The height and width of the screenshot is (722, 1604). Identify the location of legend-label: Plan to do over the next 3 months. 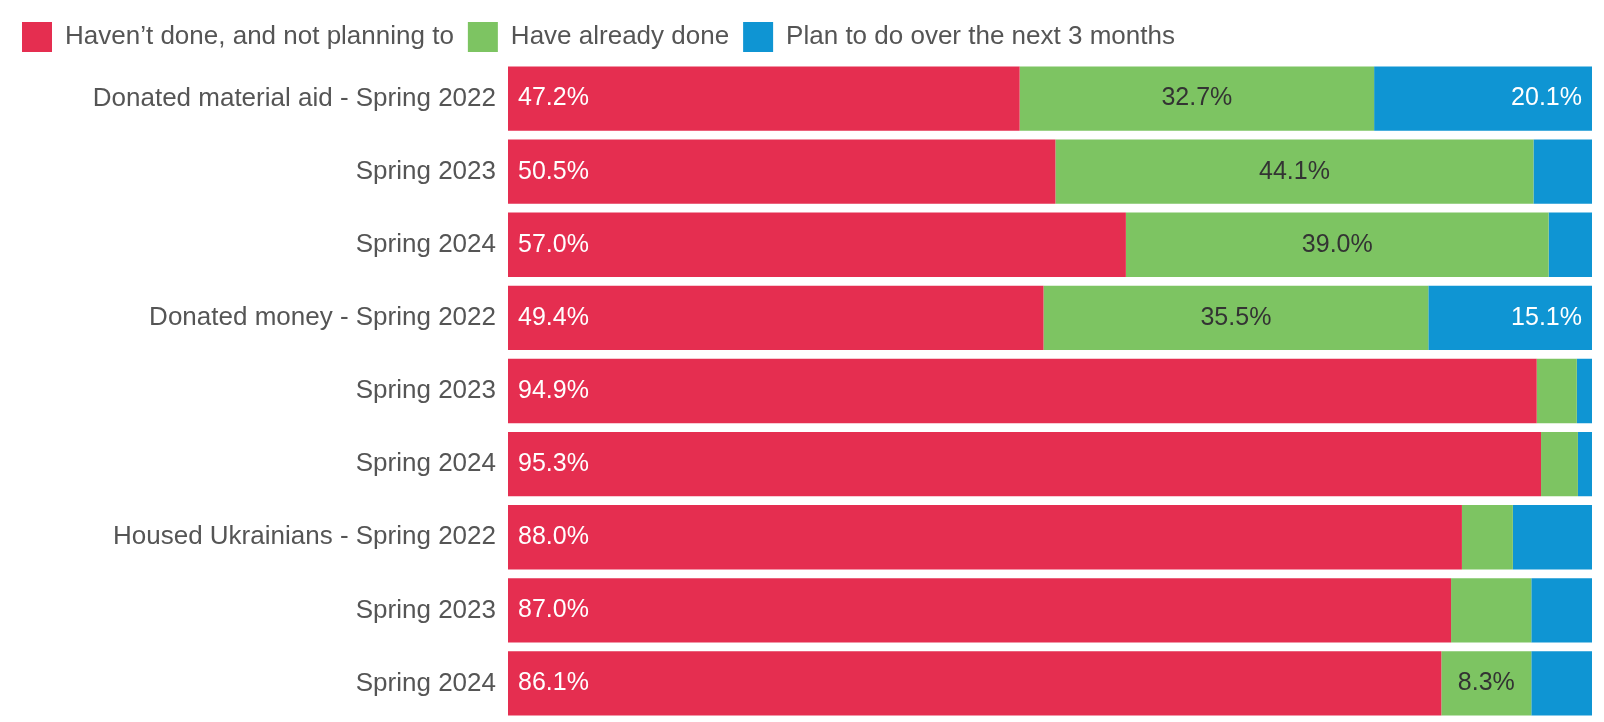
(980, 35).